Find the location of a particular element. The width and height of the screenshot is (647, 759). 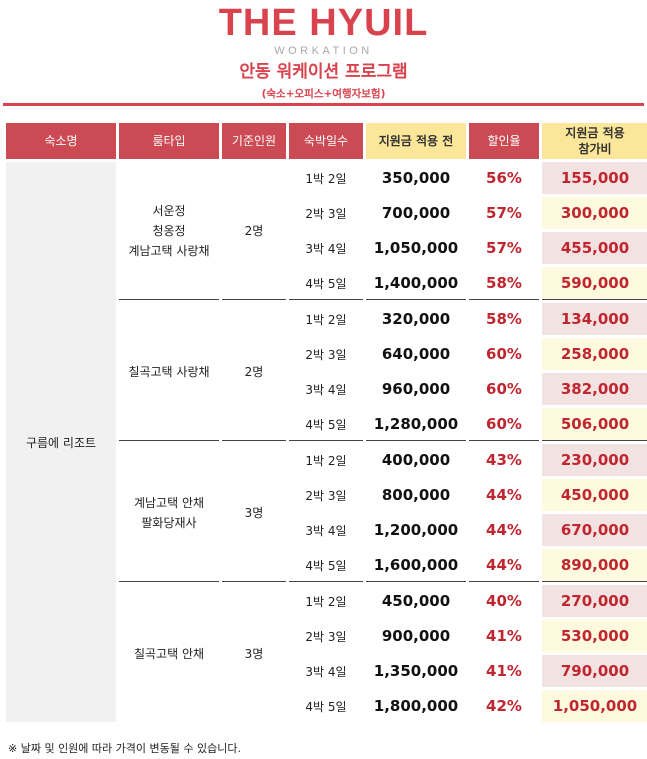

brand-logo: THE HYUIL is located at coordinates (323, 23).